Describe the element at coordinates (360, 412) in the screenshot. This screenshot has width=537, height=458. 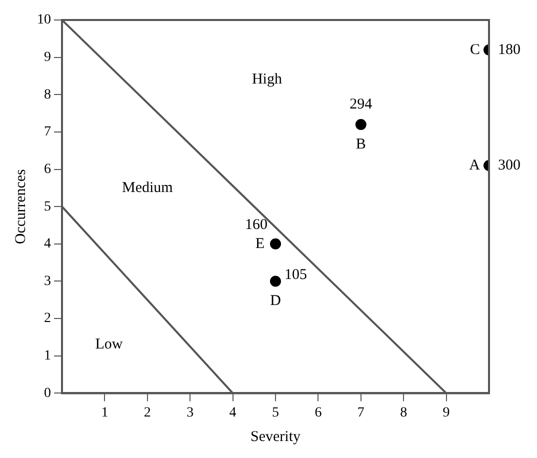
I see `x-tick-label: 7` at that location.